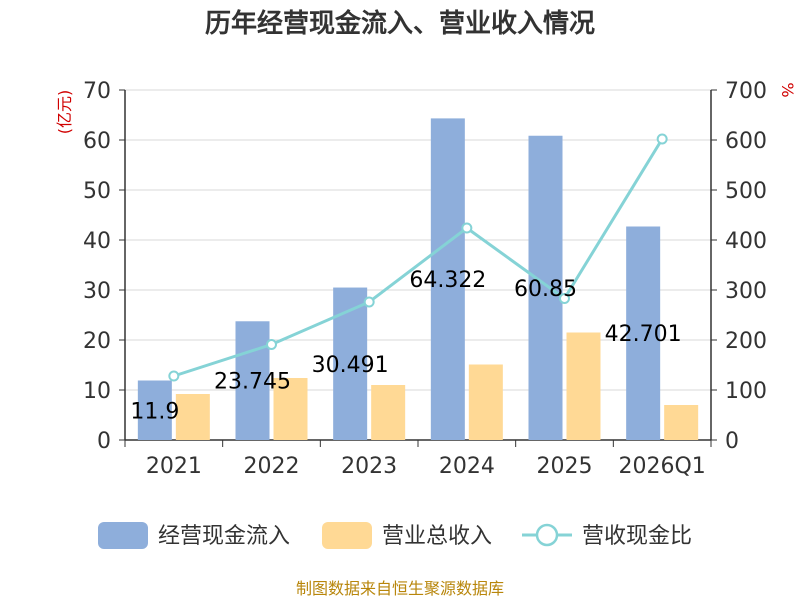  What do you see at coordinates (732, 441) in the screenshot?
I see `right-tick-label: 0` at bounding box center [732, 441].